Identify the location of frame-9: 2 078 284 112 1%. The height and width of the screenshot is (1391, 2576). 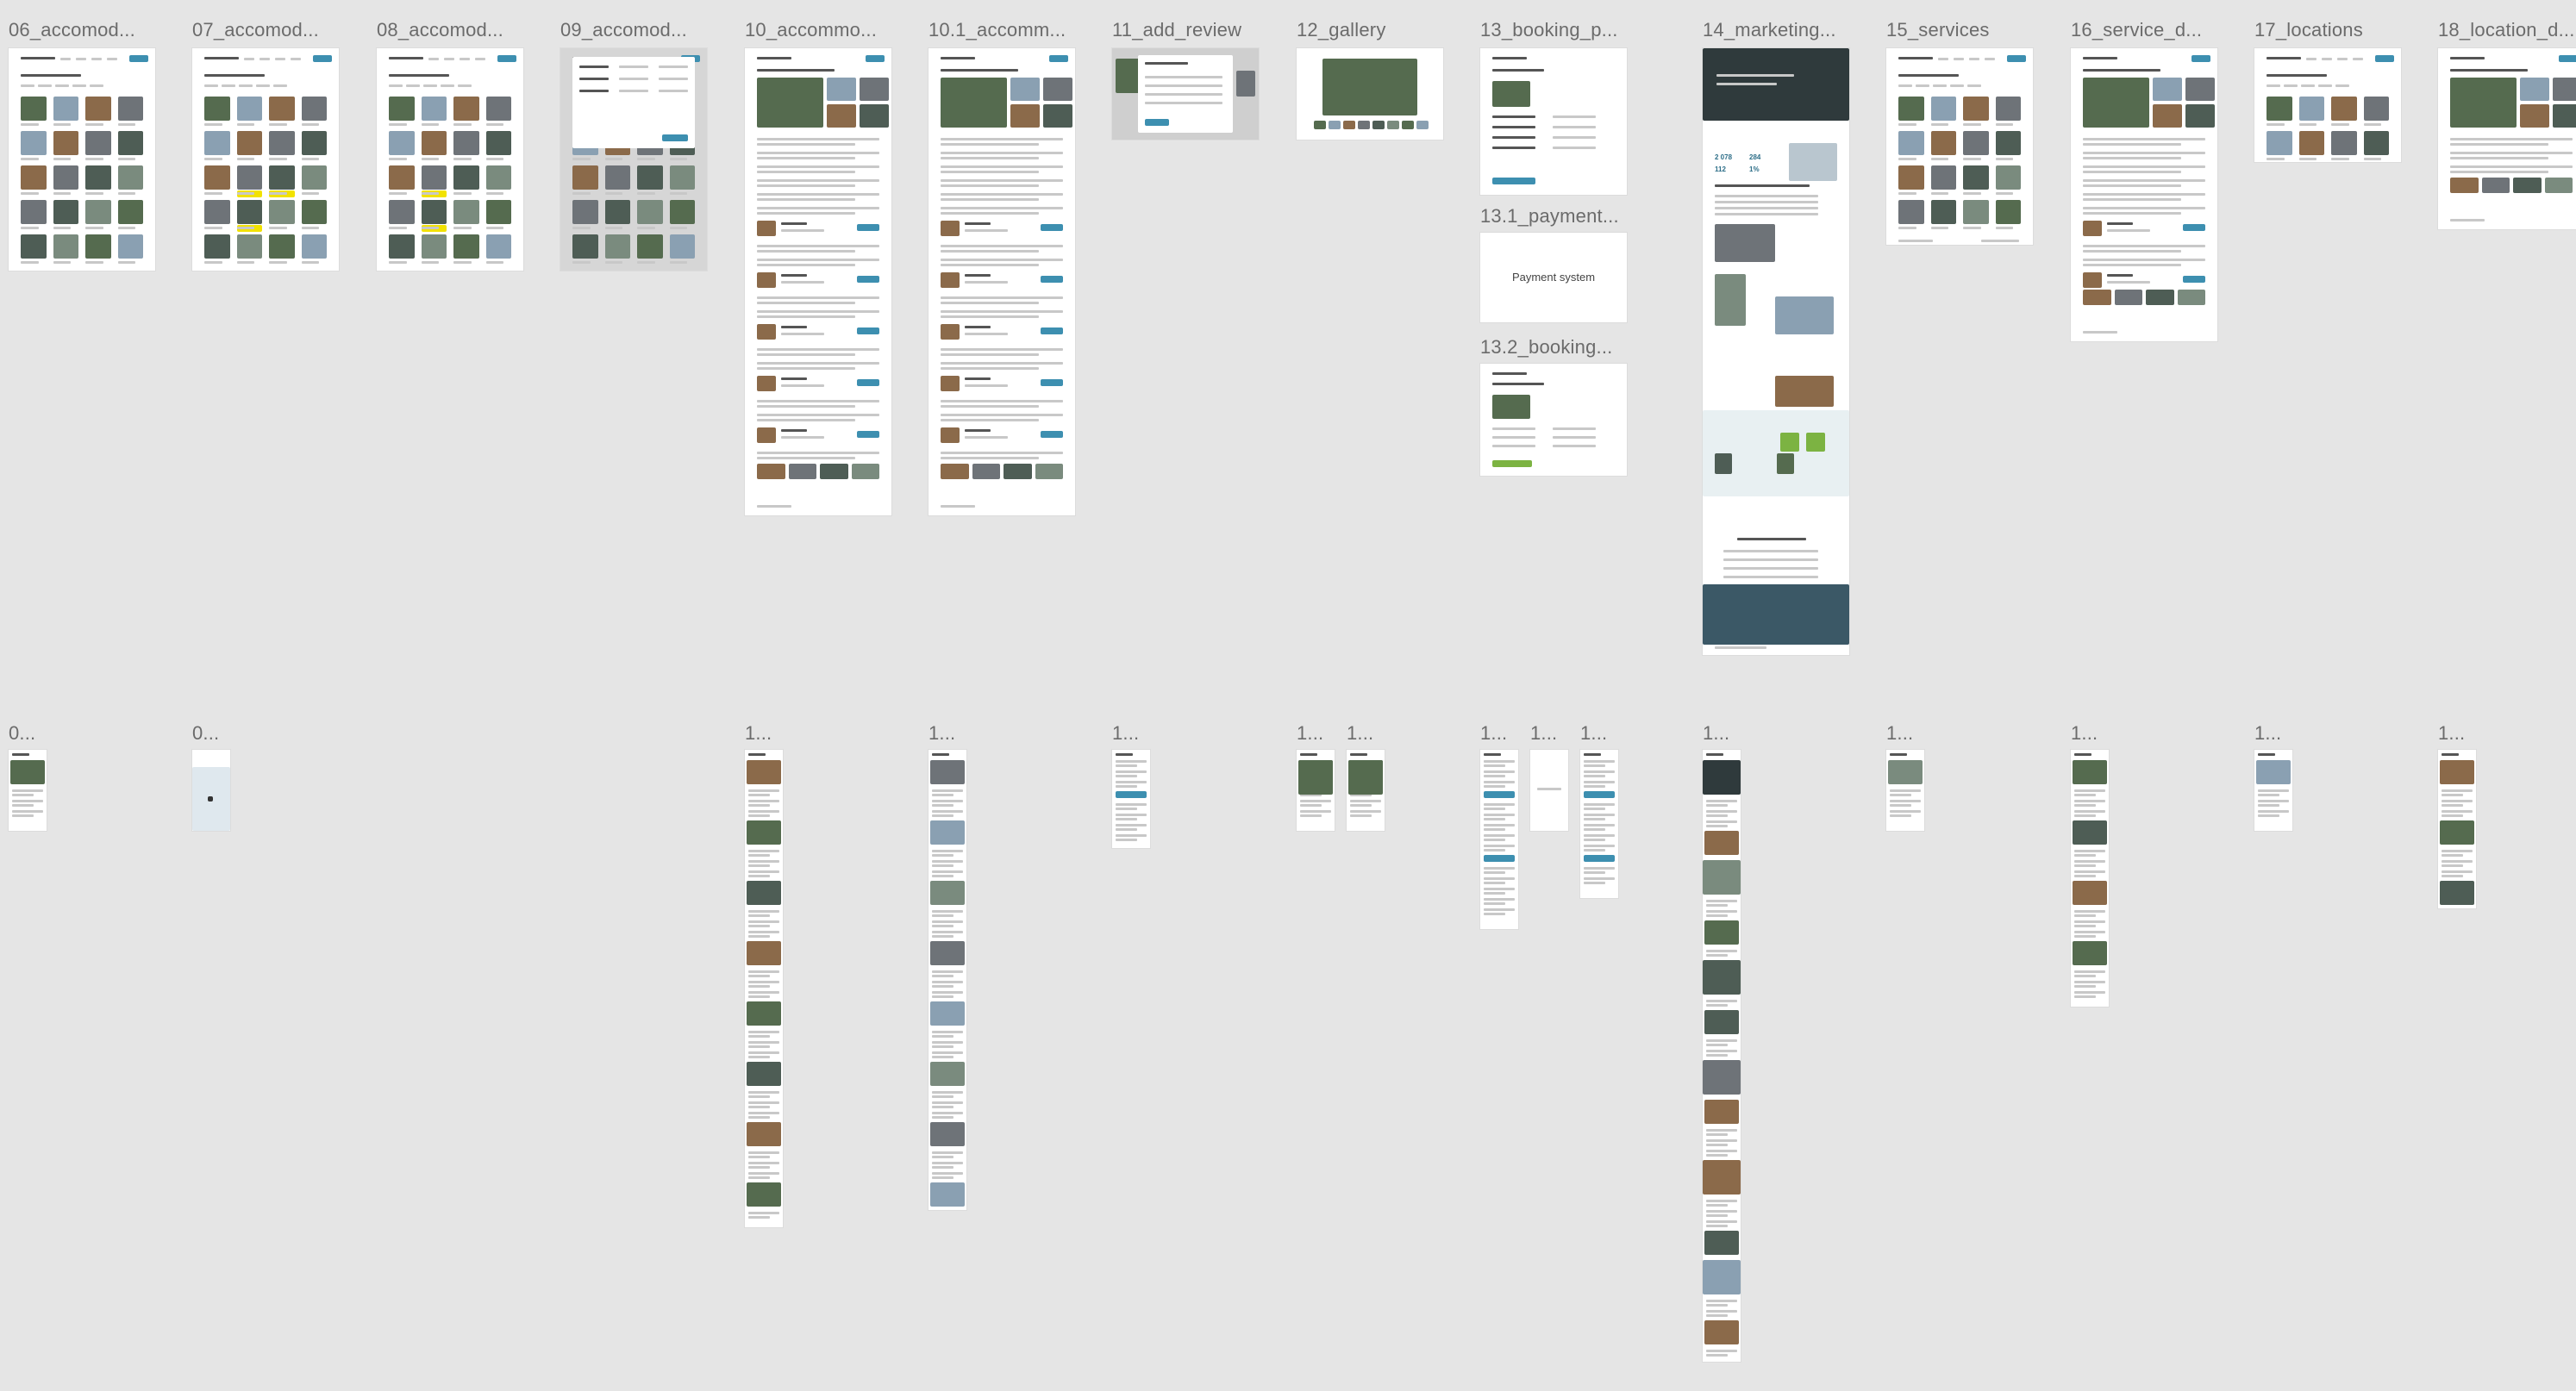
(1776, 351).